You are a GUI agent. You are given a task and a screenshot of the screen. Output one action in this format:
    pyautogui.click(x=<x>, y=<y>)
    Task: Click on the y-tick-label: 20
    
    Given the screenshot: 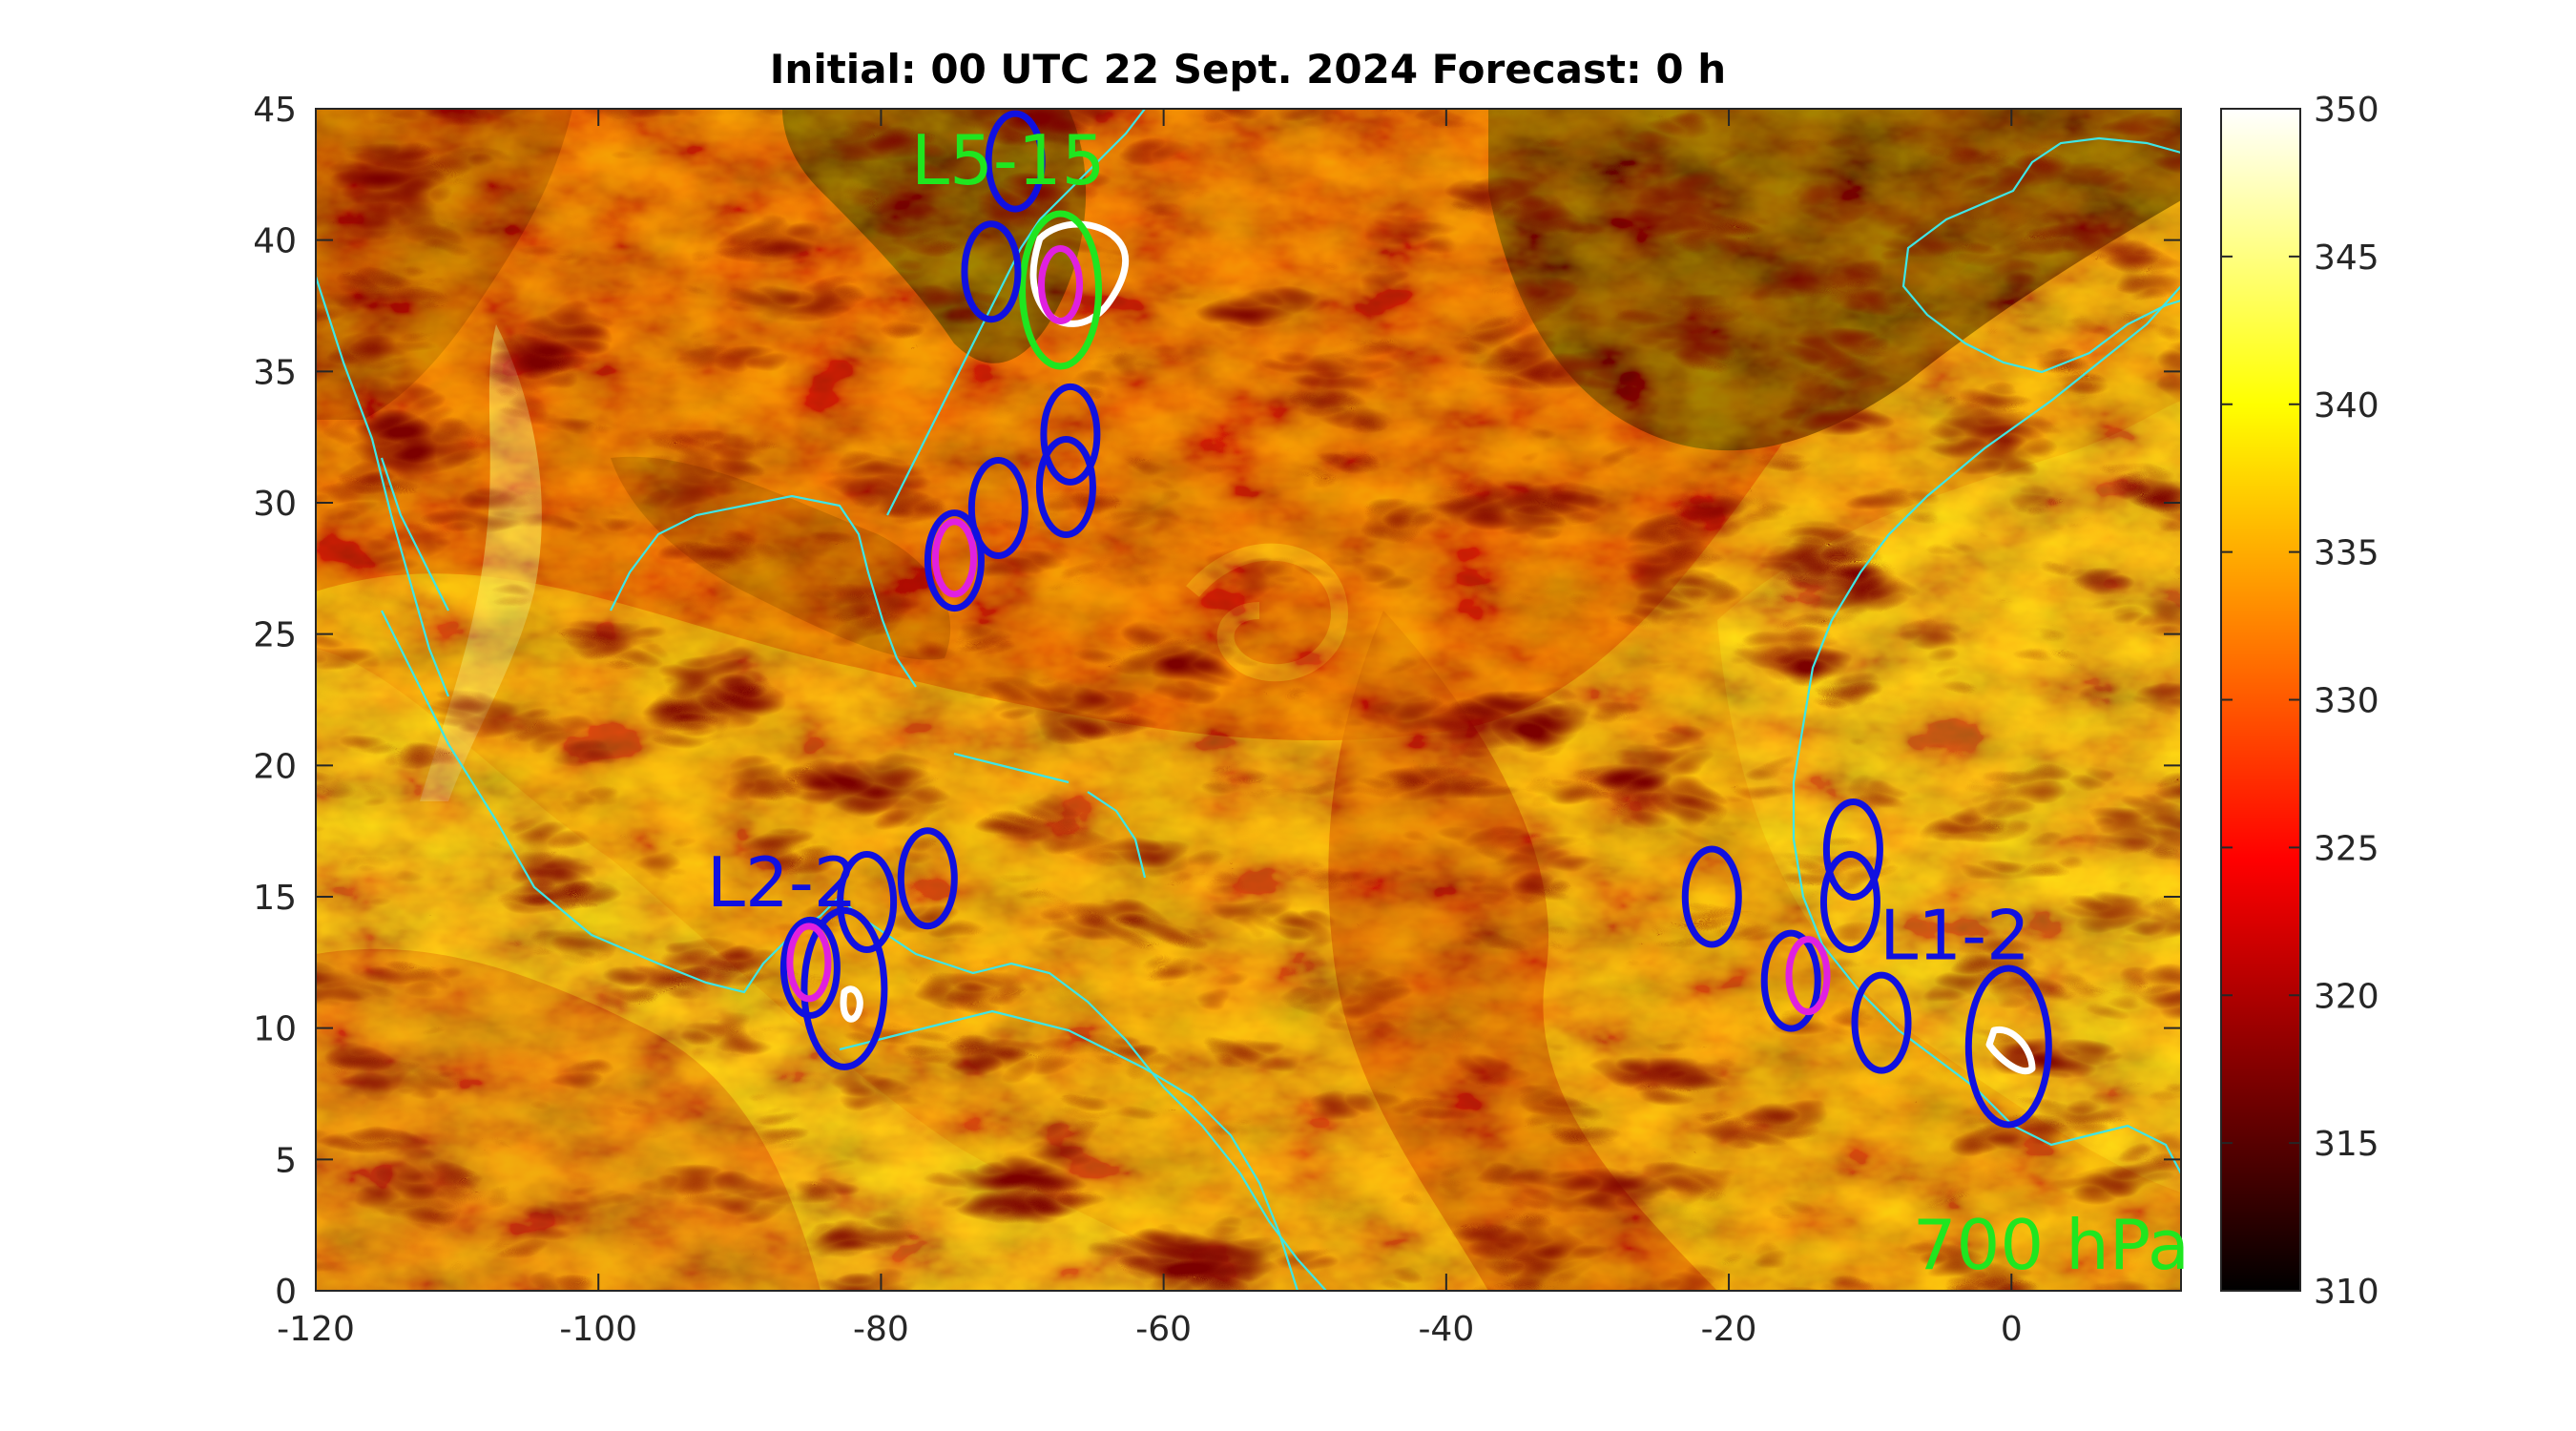 What is the action you would take?
    pyautogui.click(x=275, y=766)
    